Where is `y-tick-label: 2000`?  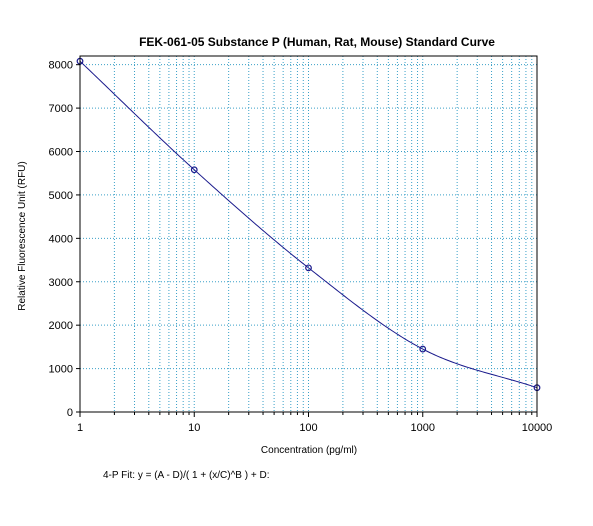
y-tick-label: 2000 is located at coordinates (61, 326).